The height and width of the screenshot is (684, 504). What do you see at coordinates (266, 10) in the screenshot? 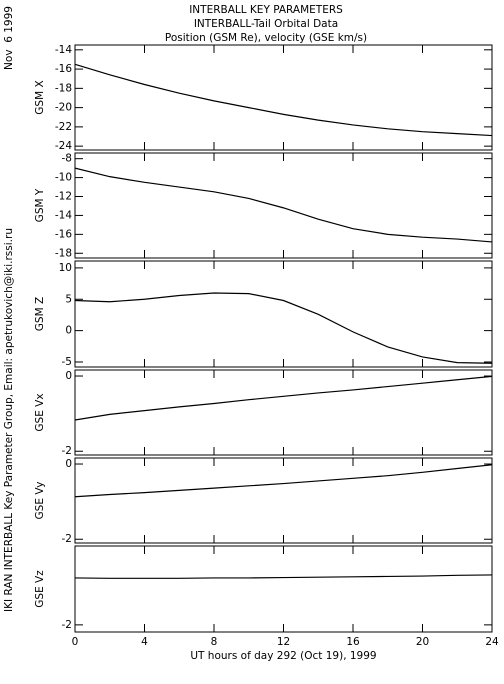
I see `title: INTERBALL KEY PARAMETERS` at bounding box center [266, 10].